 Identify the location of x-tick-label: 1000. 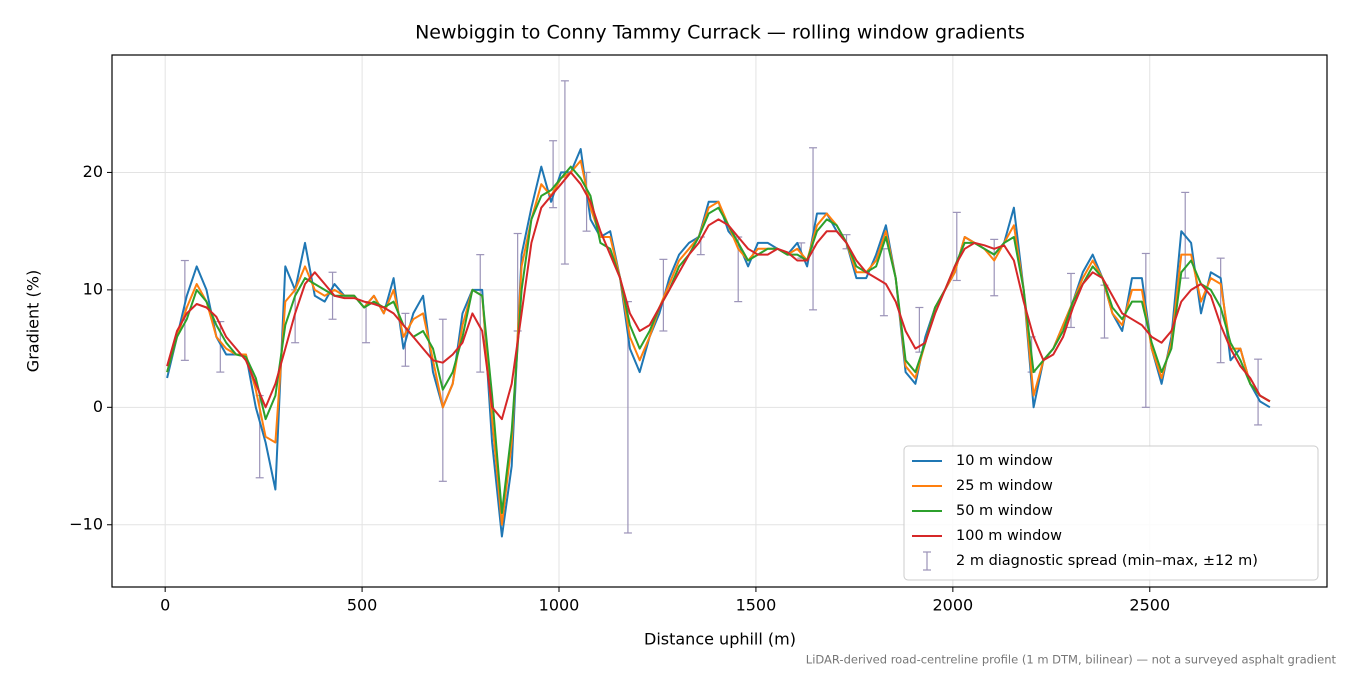
(559, 605).